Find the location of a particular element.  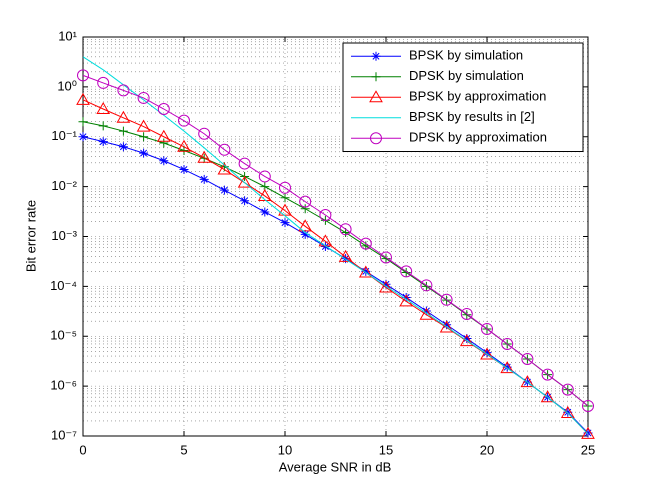

x-tick-label: 0 is located at coordinates (82, 449).